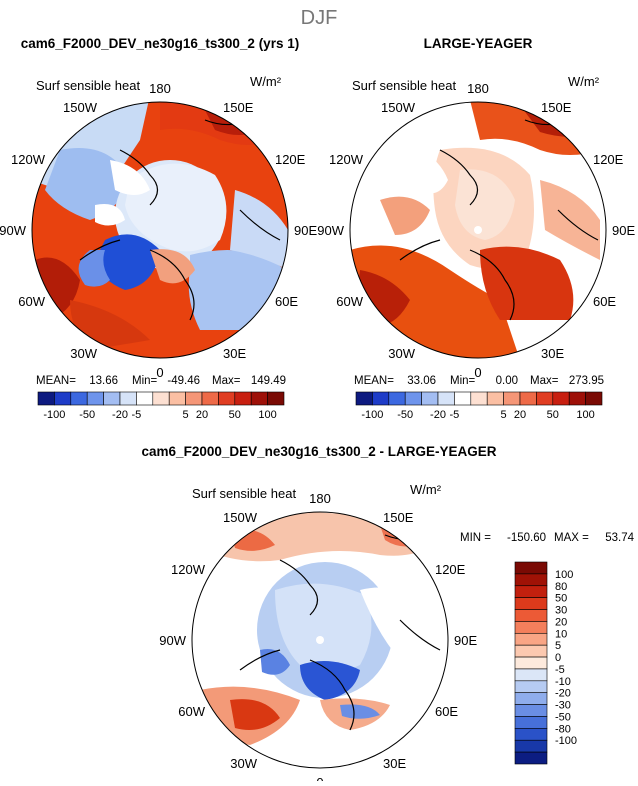 Image resolution: width=638 pixels, height=786 pixels. I want to click on panel-c-colorbar-label: -50, so click(563, 717).